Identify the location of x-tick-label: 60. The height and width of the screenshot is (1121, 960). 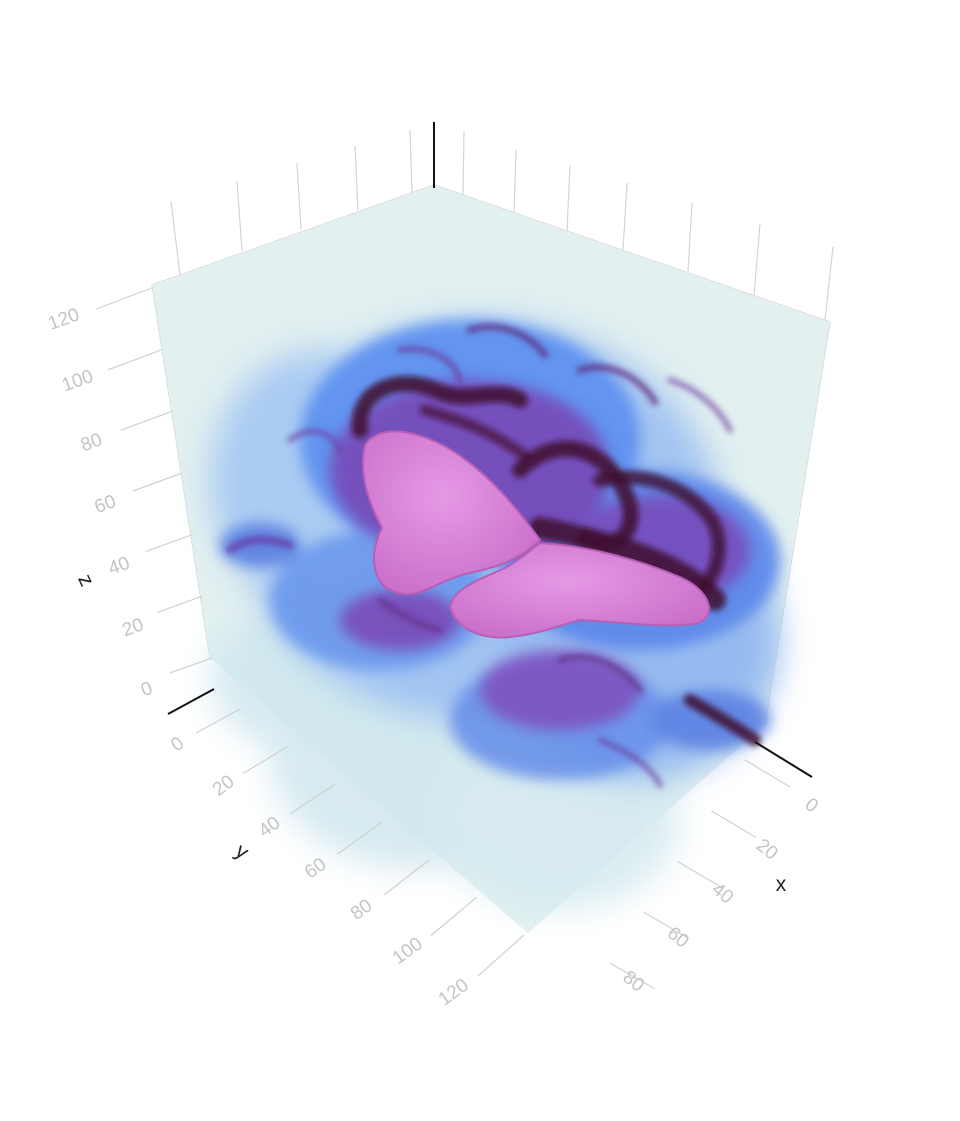
(678, 938).